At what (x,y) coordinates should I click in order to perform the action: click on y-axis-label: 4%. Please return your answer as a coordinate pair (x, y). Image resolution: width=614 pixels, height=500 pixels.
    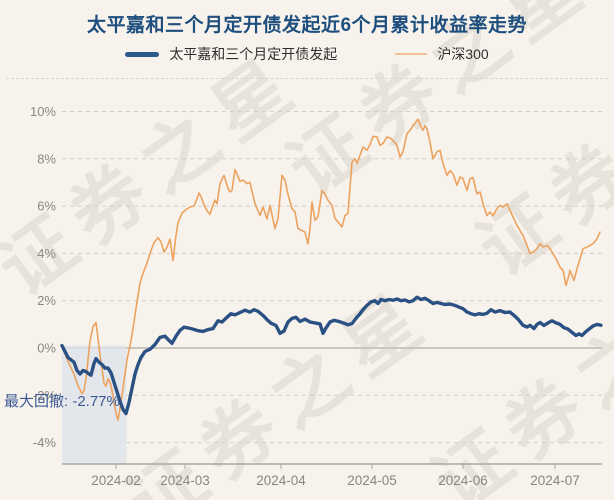
    Looking at the image, I should click on (46, 253).